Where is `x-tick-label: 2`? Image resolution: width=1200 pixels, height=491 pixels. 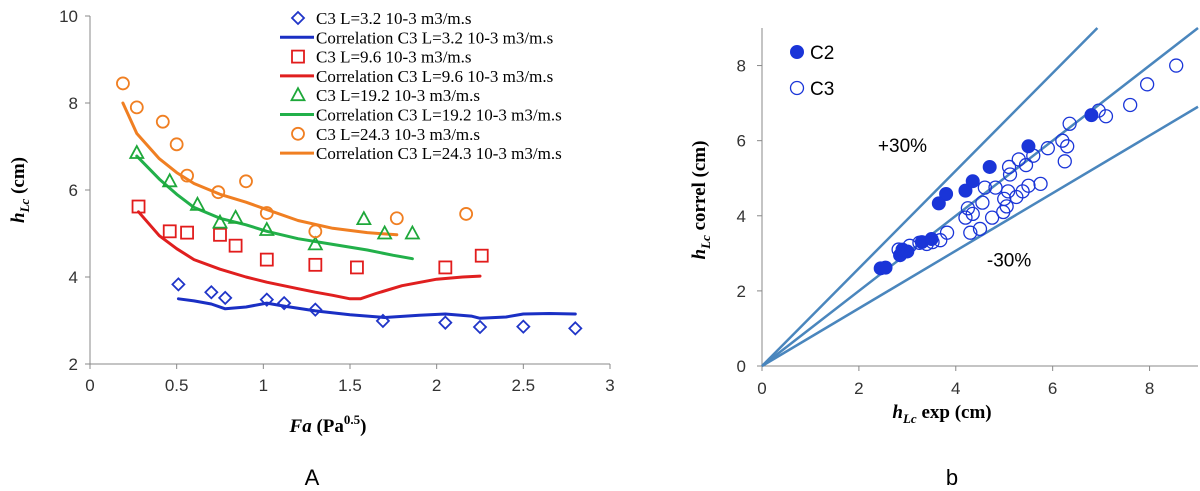
x-tick-label: 2 is located at coordinates (858, 388).